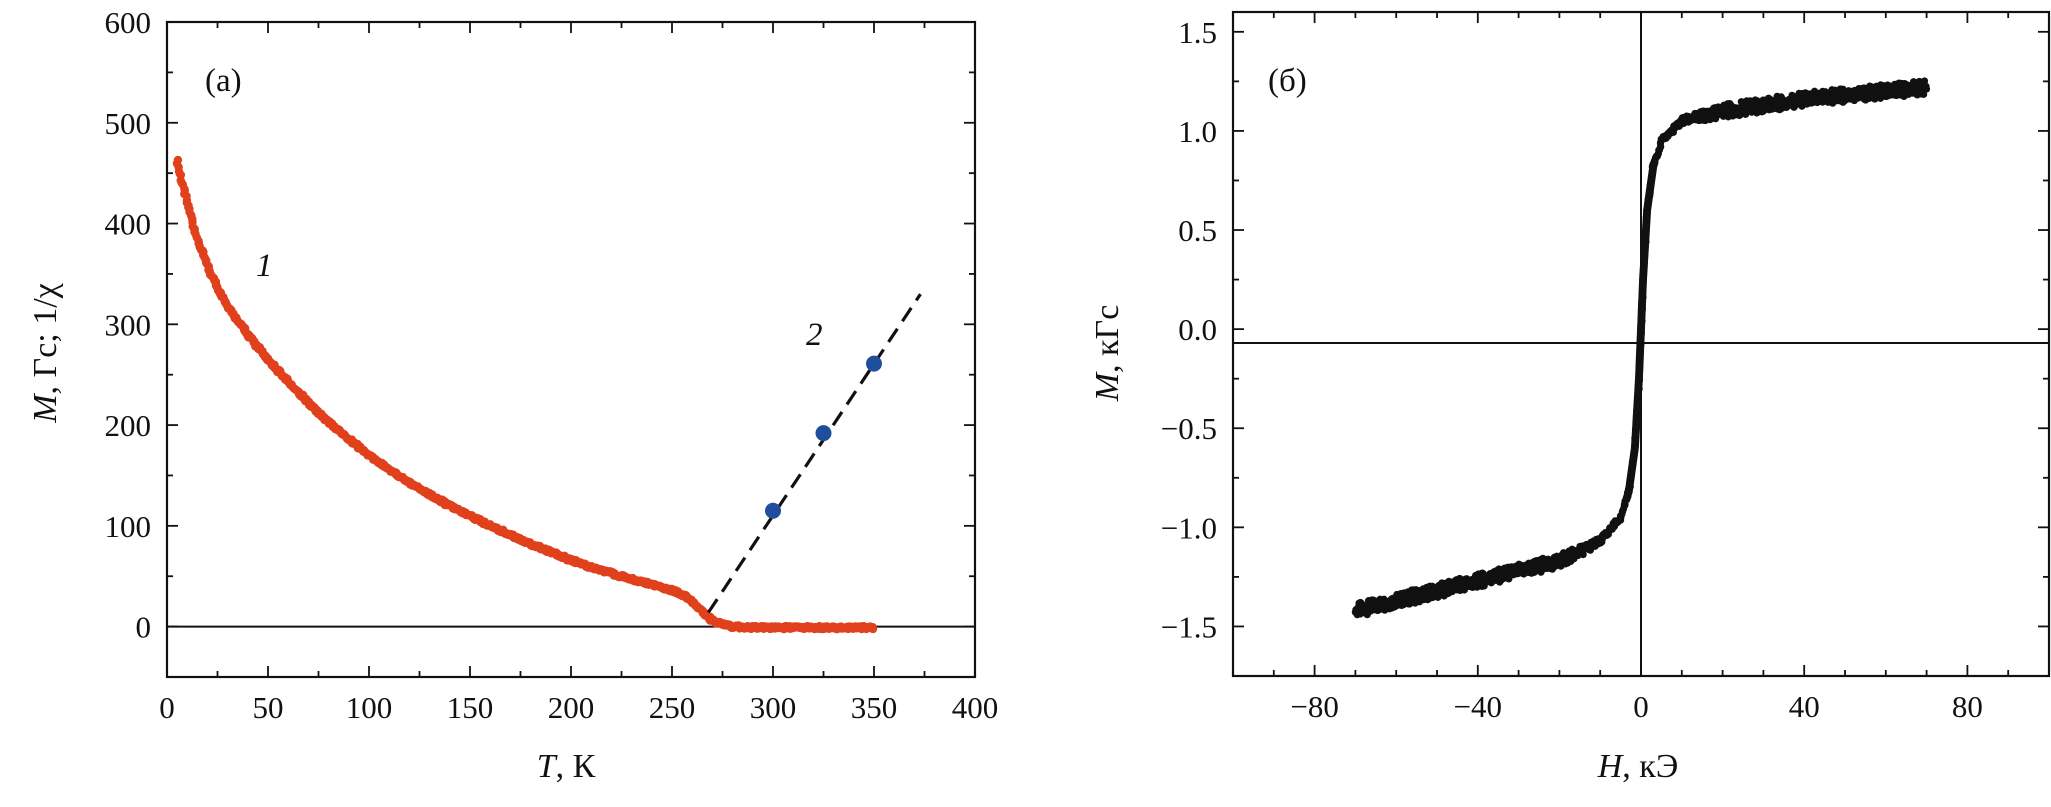 The height and width of the screenshot is (807, 2051). I want to click on x-tick-label: 50, so click(268, 707).